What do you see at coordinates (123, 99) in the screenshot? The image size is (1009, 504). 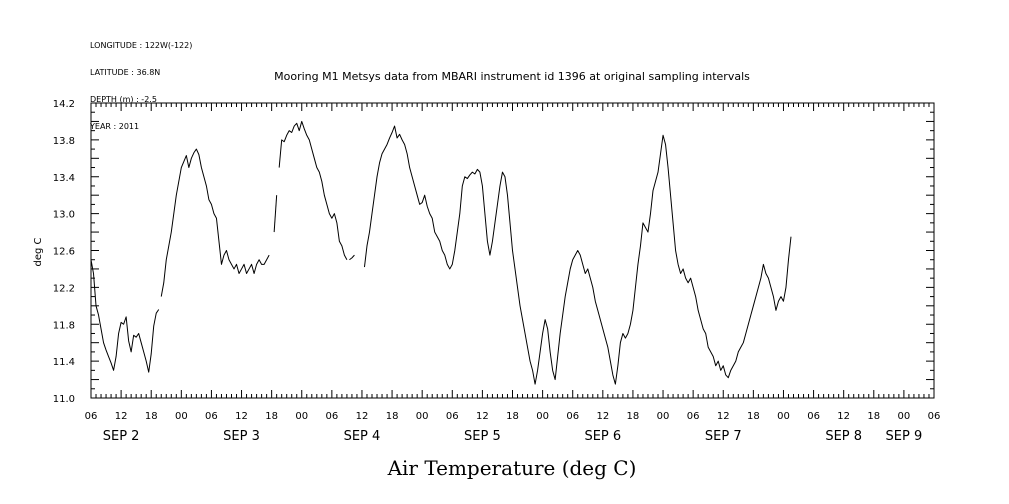 I see `meta-depth: DEPTH (m) : -2.5` at bounding box center [123, 99].